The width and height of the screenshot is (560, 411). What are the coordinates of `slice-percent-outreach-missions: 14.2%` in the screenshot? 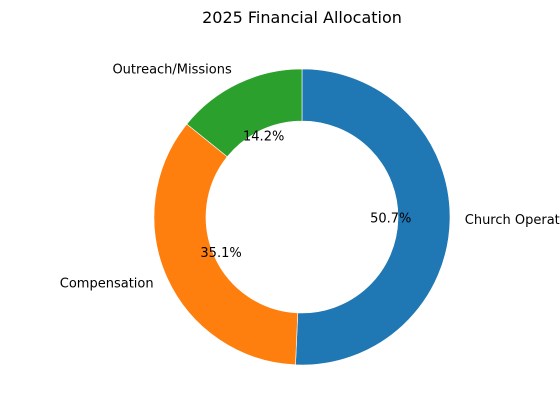 It's located at (263, 136).